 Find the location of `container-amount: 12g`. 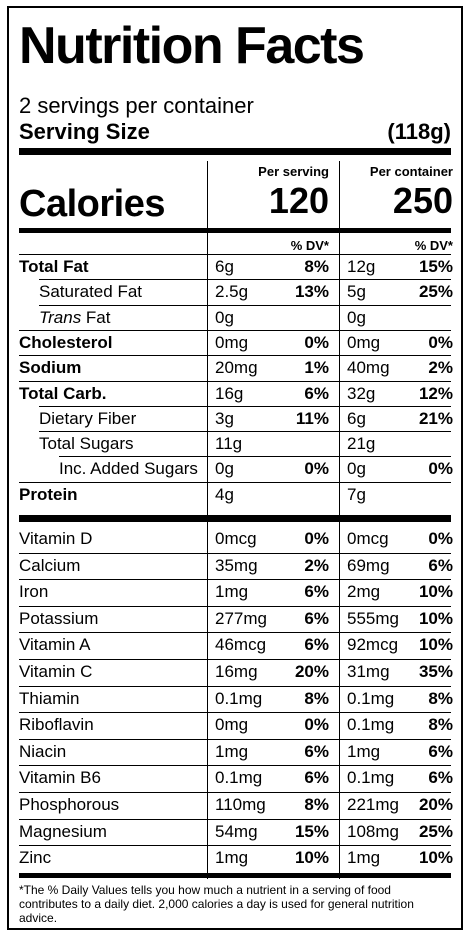

container-amount: 12g is located at coordinates (361, 266).